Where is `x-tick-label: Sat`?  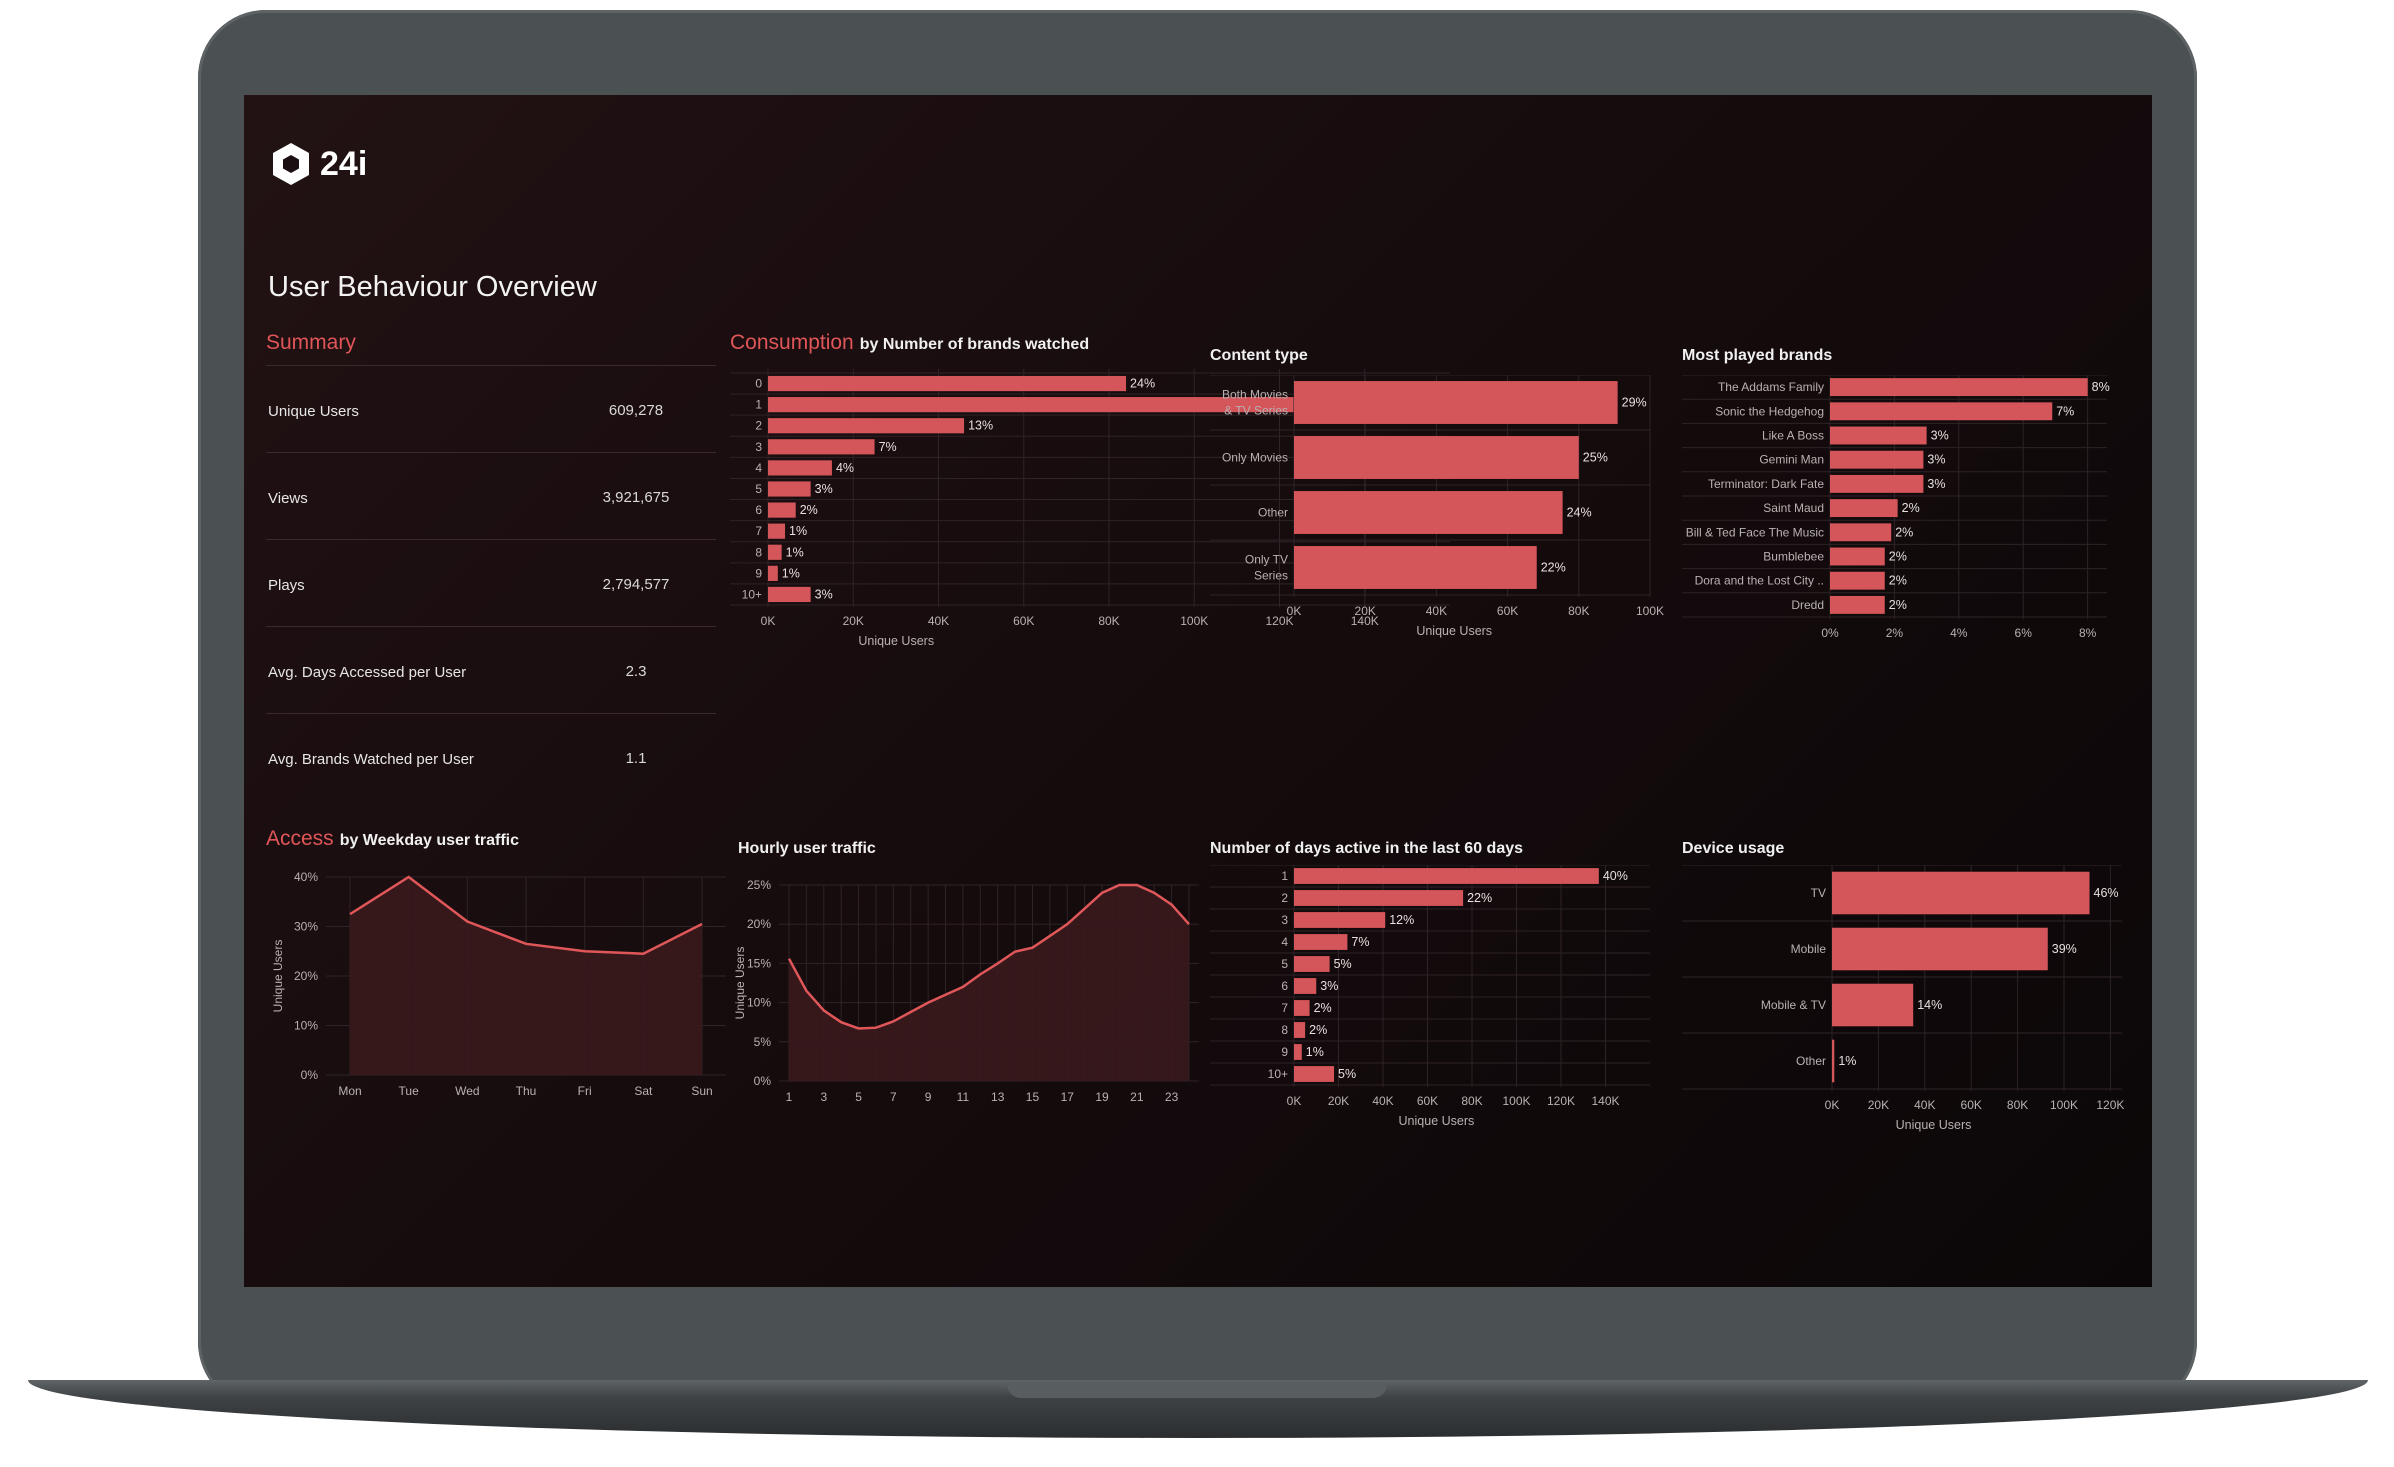 x-tick-label: Sat is located at coordinates (643, 1091).